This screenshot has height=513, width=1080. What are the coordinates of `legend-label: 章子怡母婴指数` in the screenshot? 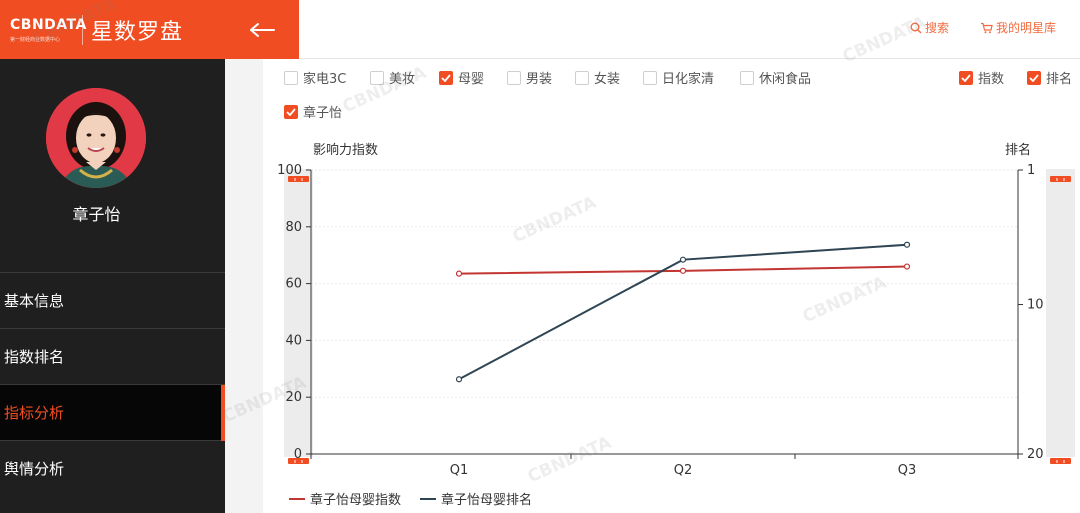 It's located at (356, 500).